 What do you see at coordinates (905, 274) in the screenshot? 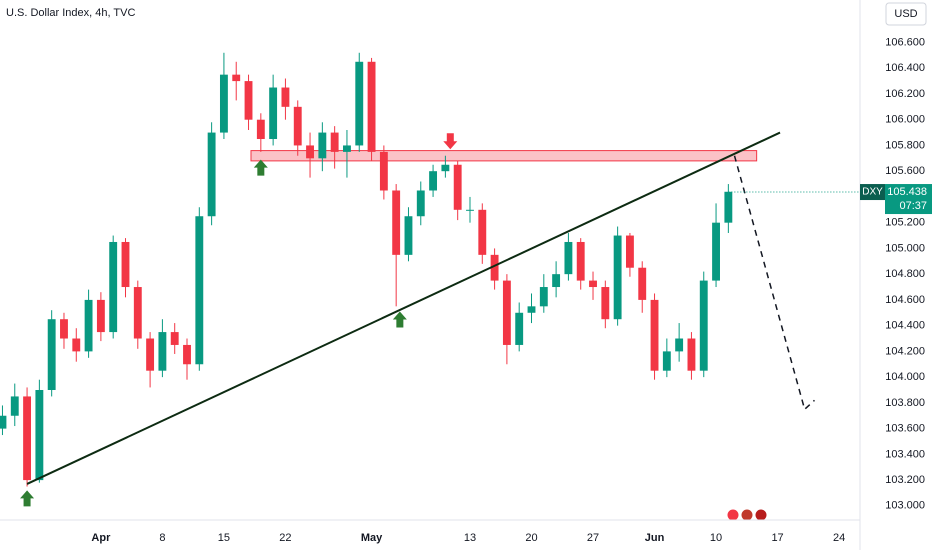
I see `y-tick-label: 104.800` at bounding box center [905, 274].